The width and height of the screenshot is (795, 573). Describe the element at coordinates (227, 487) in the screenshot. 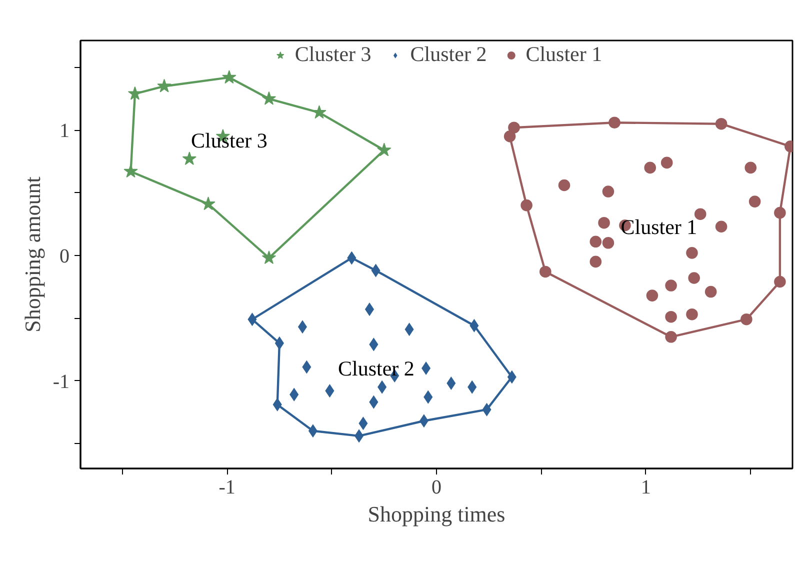

I see `x-tick-label: -1` at that location.